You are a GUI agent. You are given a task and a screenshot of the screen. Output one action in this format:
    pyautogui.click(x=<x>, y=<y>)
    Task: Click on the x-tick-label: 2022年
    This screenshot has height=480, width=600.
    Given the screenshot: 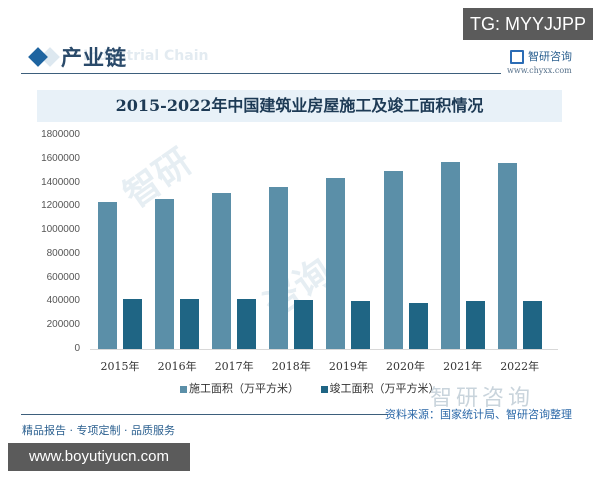 What is the action you would take?
    pyautogui.click(x=520, y=366)
    